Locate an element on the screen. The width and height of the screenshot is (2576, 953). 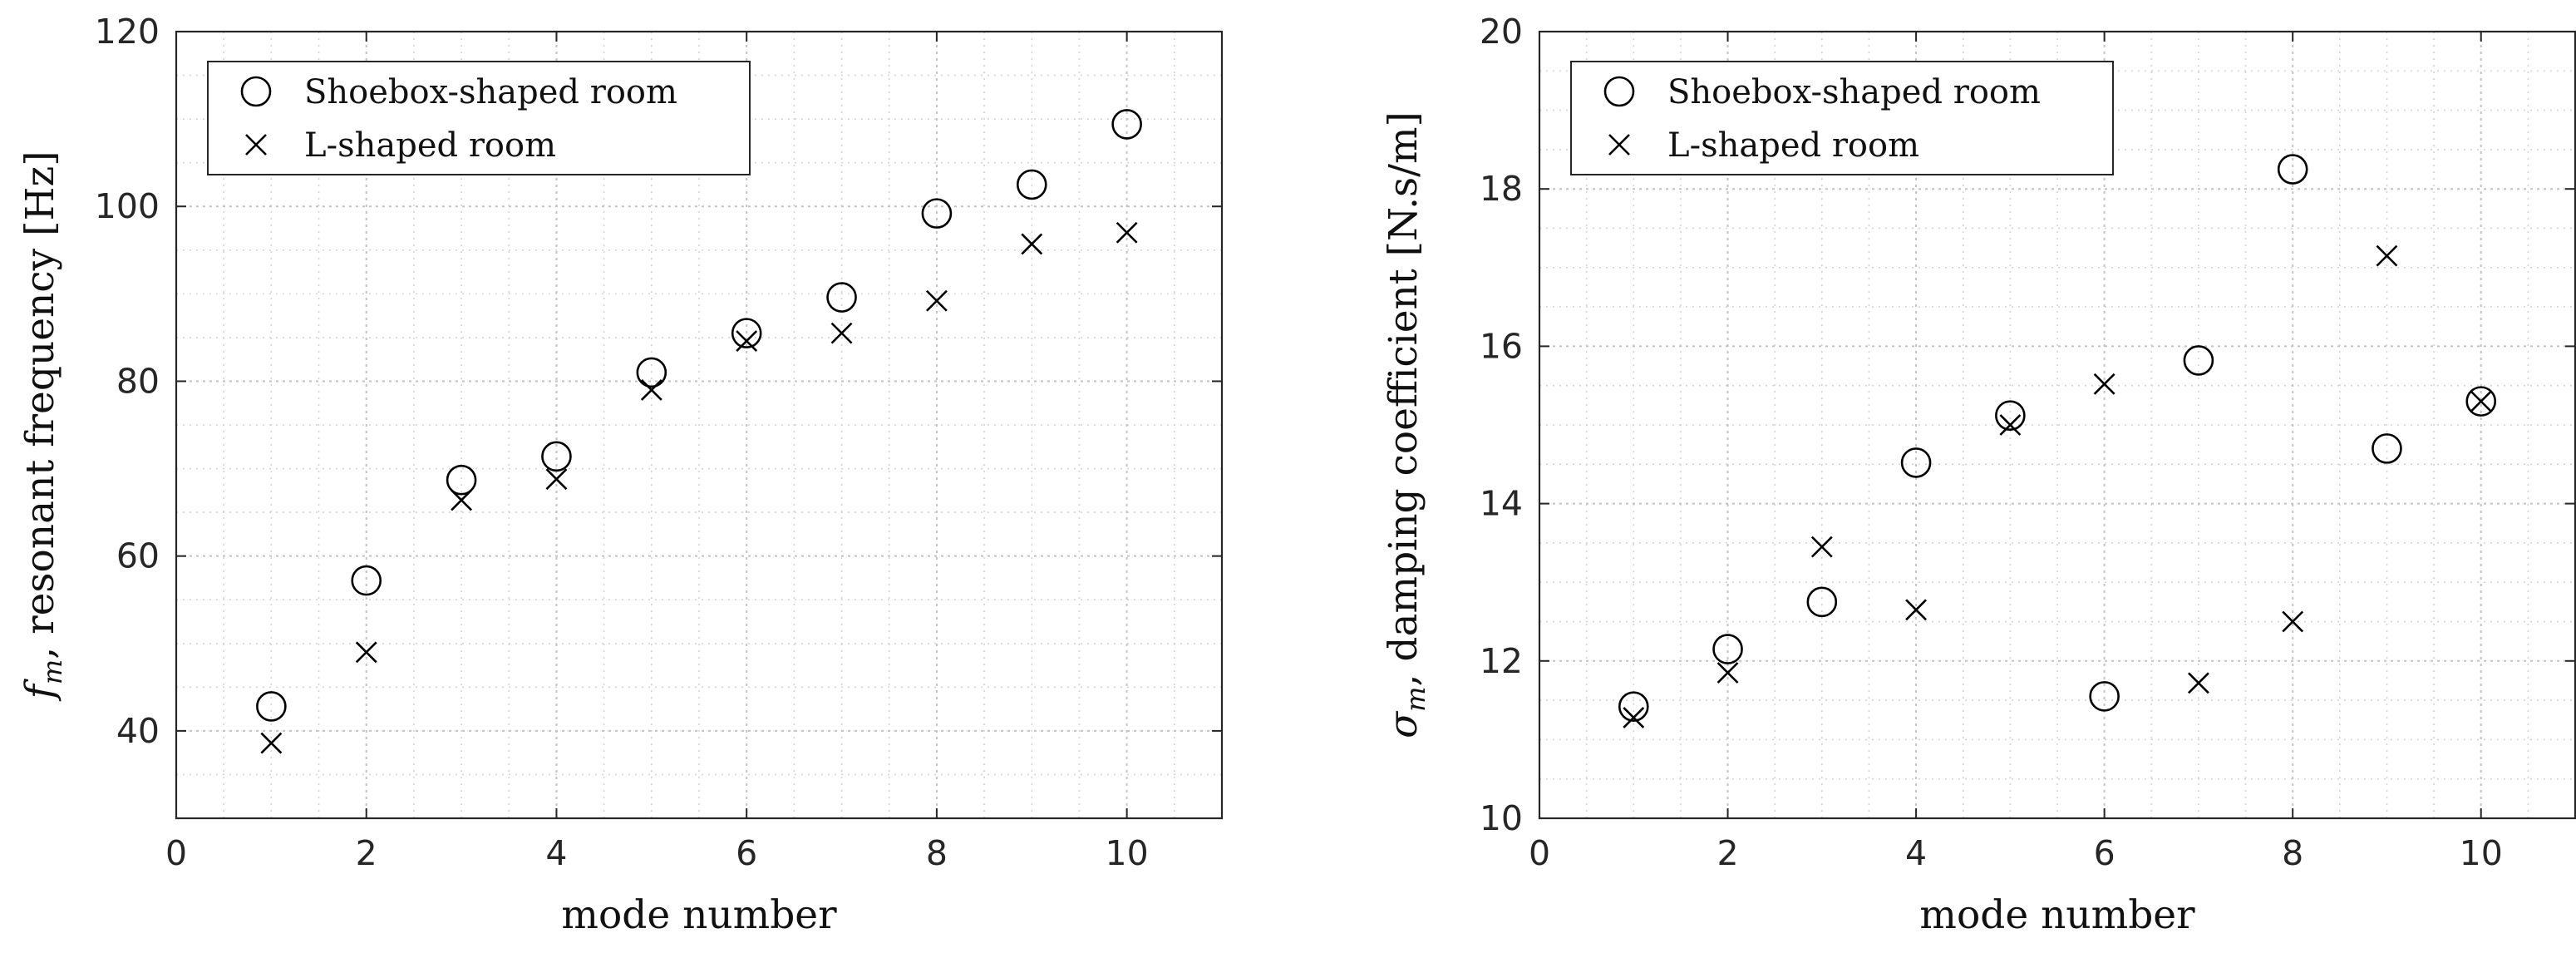
left-y-axis-label-text: , resonant frequency [Hz] is located at coordinates (40, 405).